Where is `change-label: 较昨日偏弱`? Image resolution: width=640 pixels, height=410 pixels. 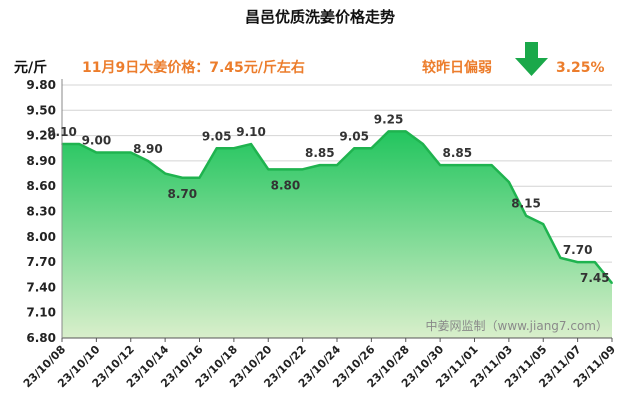 change-label: 较昨日偏弱 is located at coordinates (457, 67).